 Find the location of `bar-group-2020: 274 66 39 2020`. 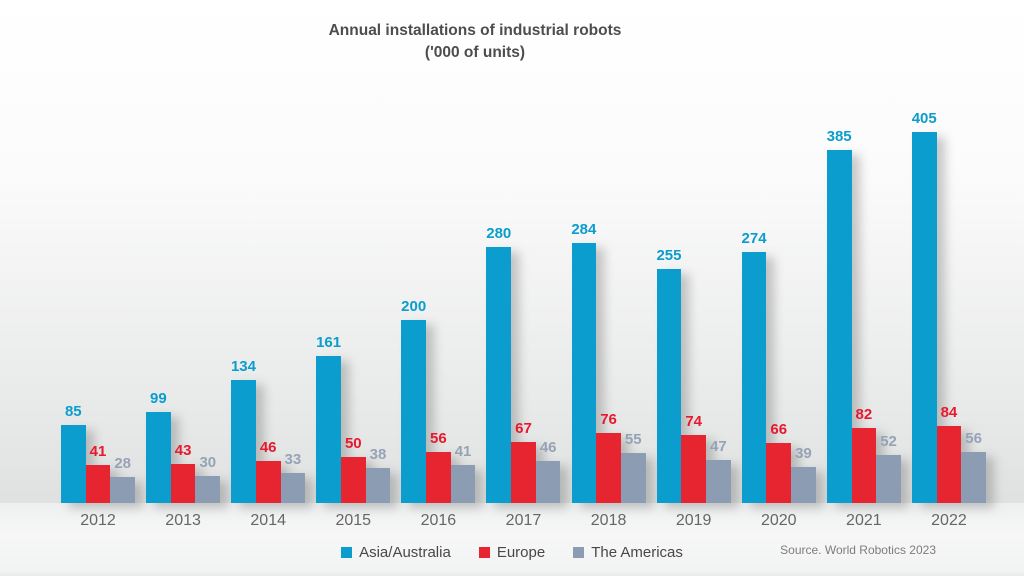

bar-group-2020: 274 66 39 2020 is located at coordinates (778, 264).